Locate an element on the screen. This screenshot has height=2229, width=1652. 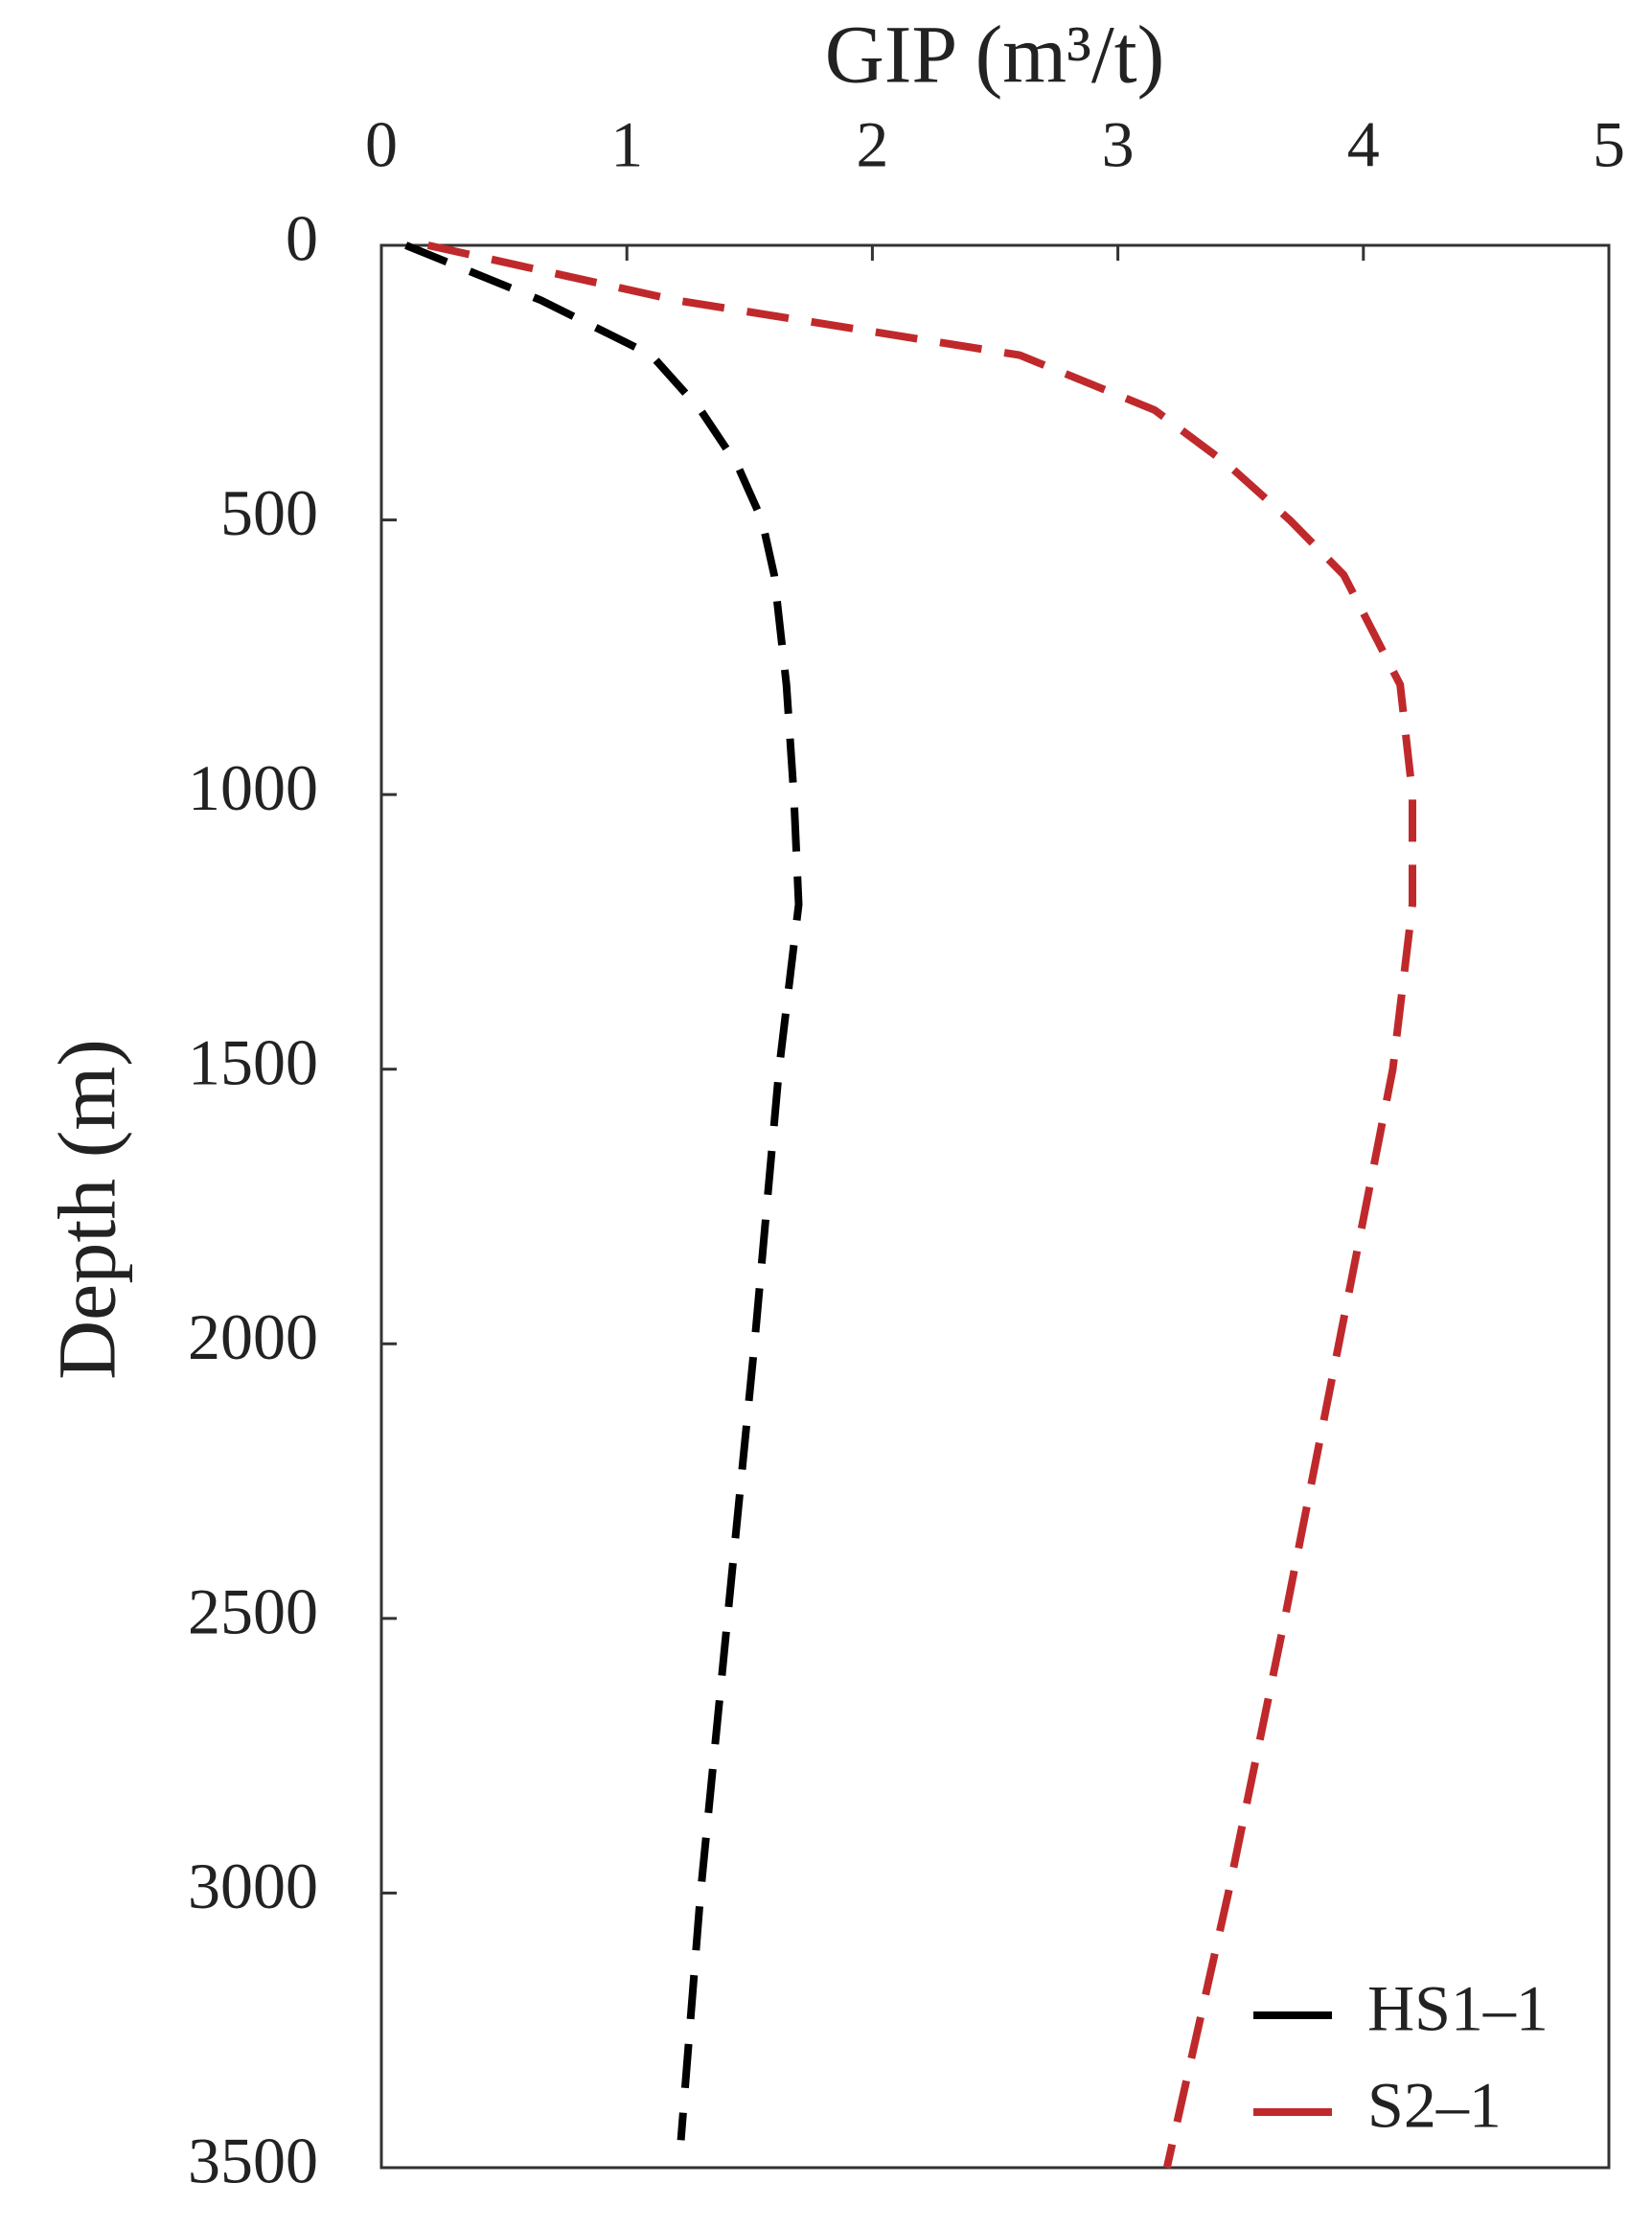
y-tick-label: 2500 is located at coordinates (253, 1610).